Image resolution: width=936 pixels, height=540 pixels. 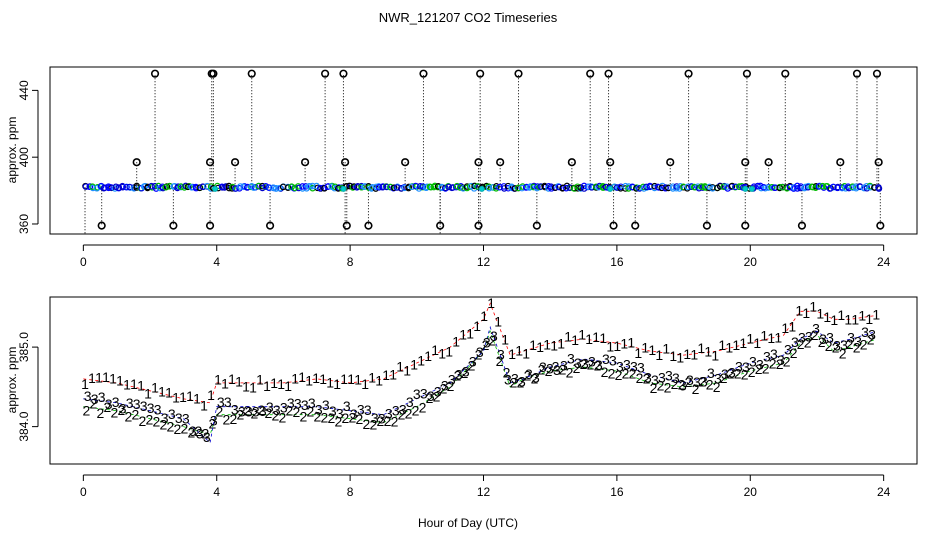 What do you see at coordinates (468, 523) in the screenshot?
I see `x-axis-label: Hour of Day (UTC)` at bounding box center [468, 523].